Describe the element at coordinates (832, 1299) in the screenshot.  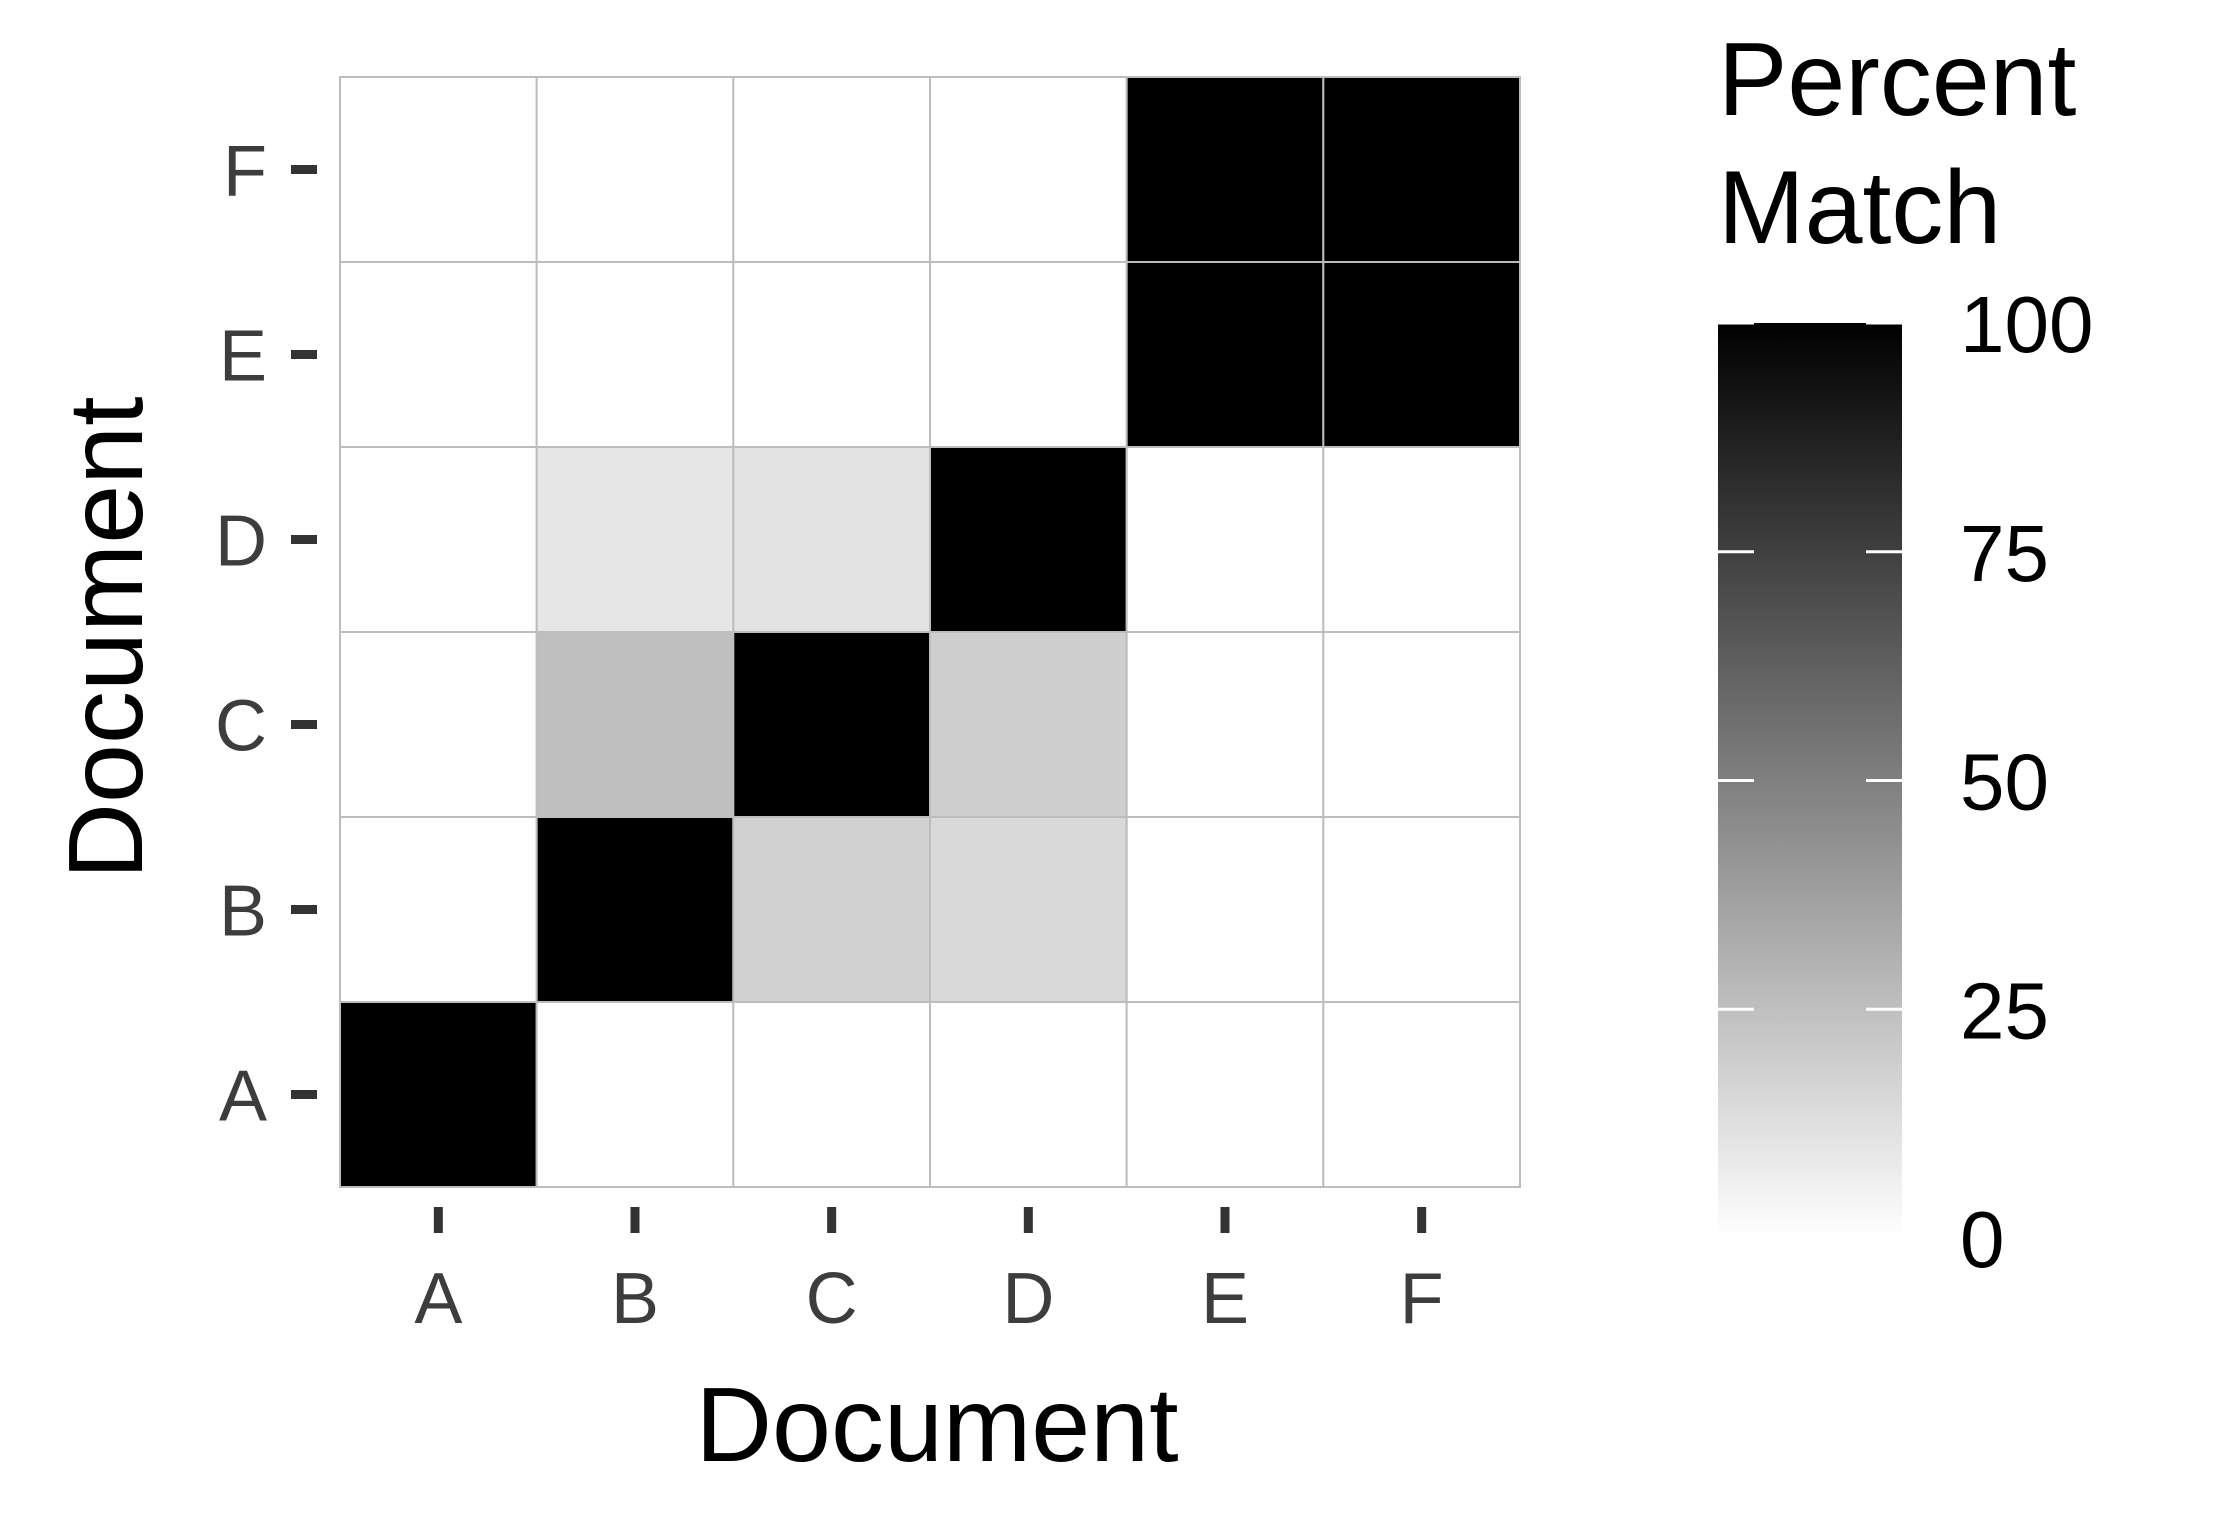
I see `x-tick-label: C` at that location.